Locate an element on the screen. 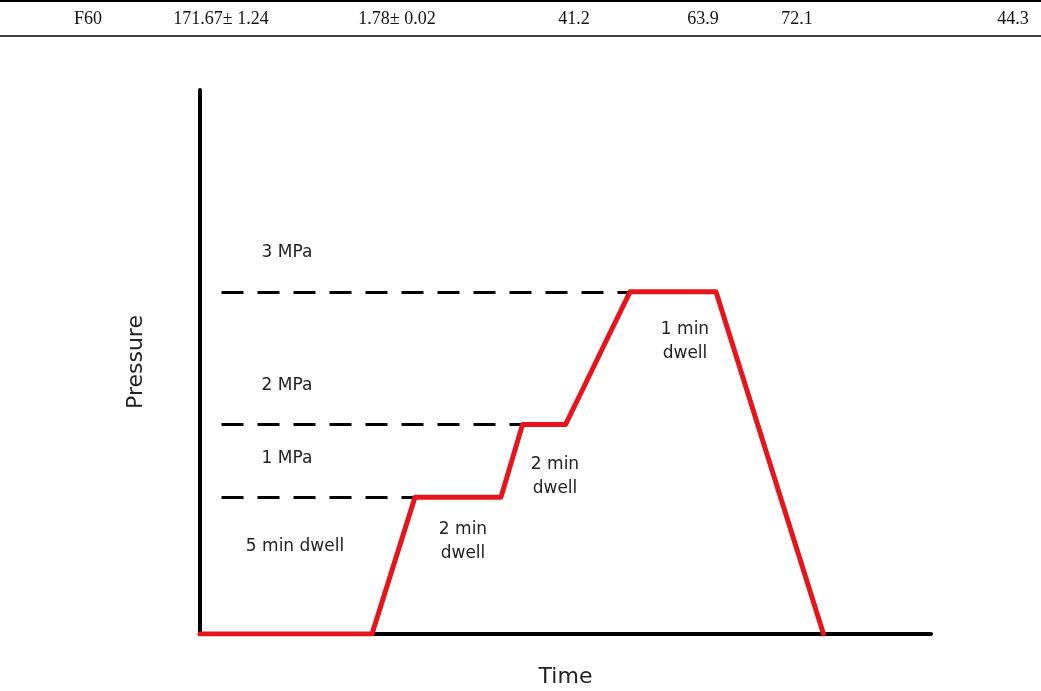 The height and width of the screenshot is (691, 1041). annotation: 1 min dwell is located at coordinates (685, 340).